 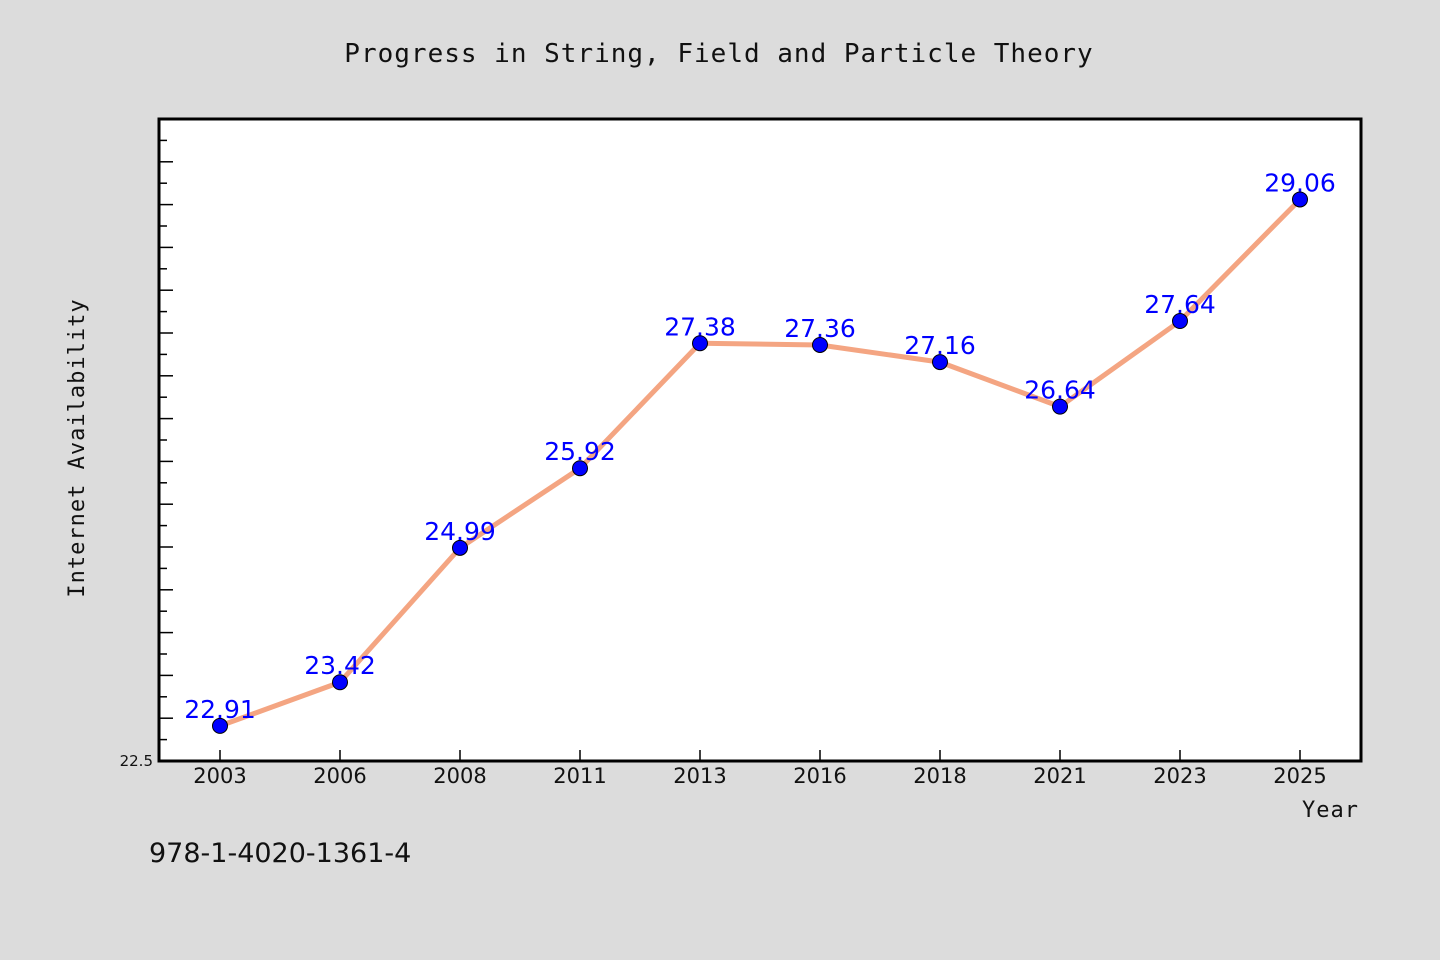 What do you see at coordinates (339, 776) in the screenshot?
I see `x-tick-label: 2006` at bounding box center [339, 776].